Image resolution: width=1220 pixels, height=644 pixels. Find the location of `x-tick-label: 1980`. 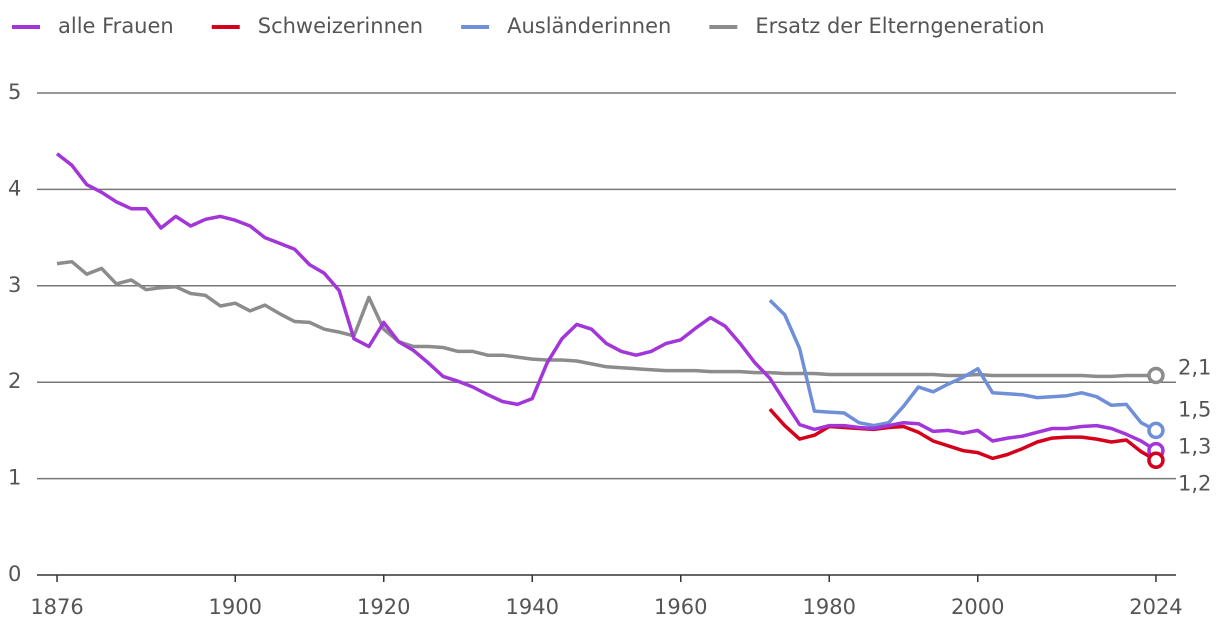

x-tick-label: 1980 is located at coordinates (829, 607).